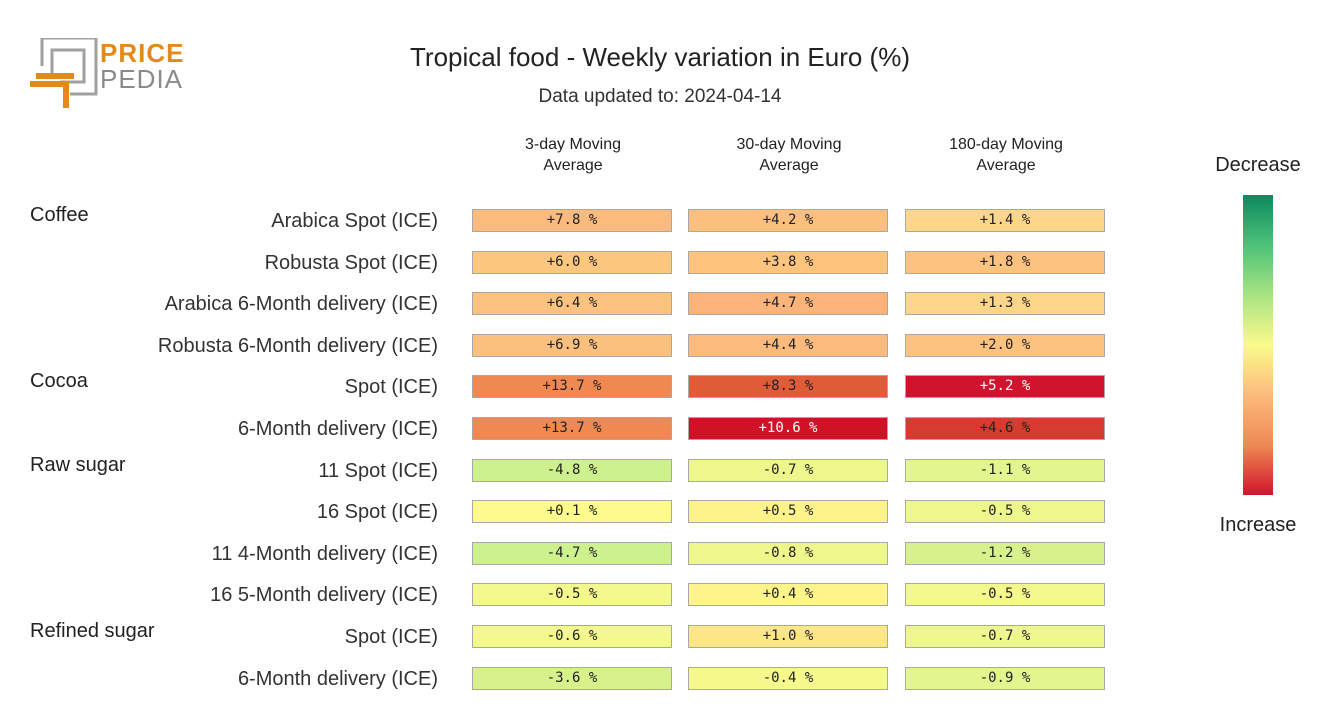 The height and width of the screenshot is (720, 1320). Describe the element at coordinates (572, 304) in the screenshot. I see `heatmap-cell: +6.4 %` at that location.